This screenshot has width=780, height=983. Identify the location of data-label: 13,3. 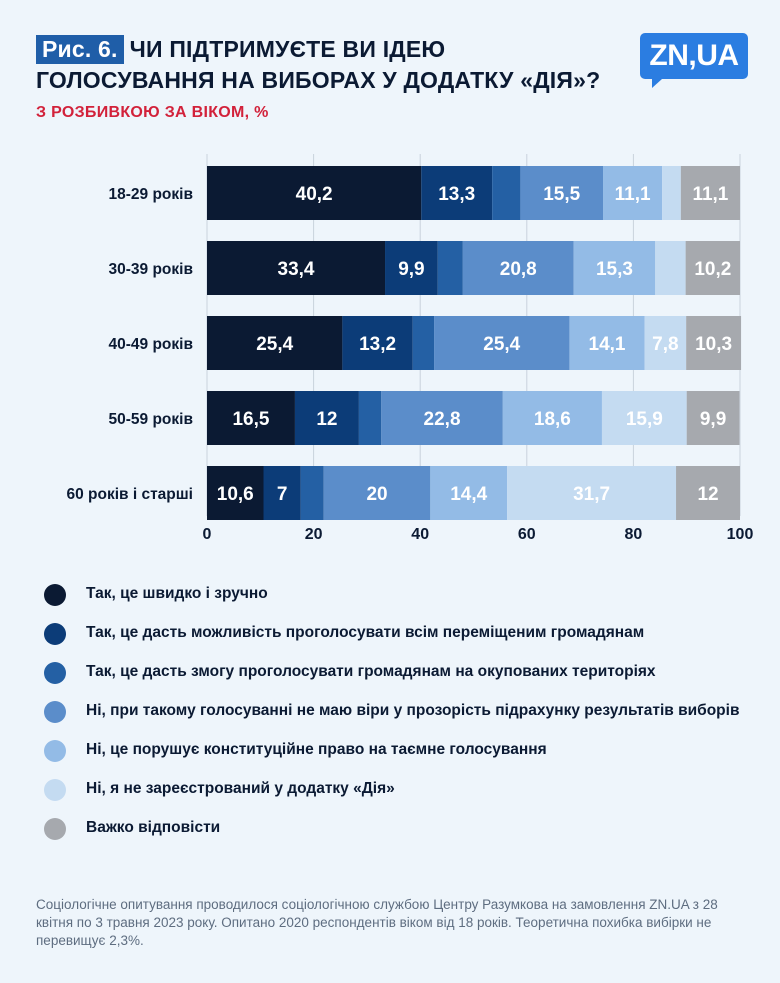
(456, 194).